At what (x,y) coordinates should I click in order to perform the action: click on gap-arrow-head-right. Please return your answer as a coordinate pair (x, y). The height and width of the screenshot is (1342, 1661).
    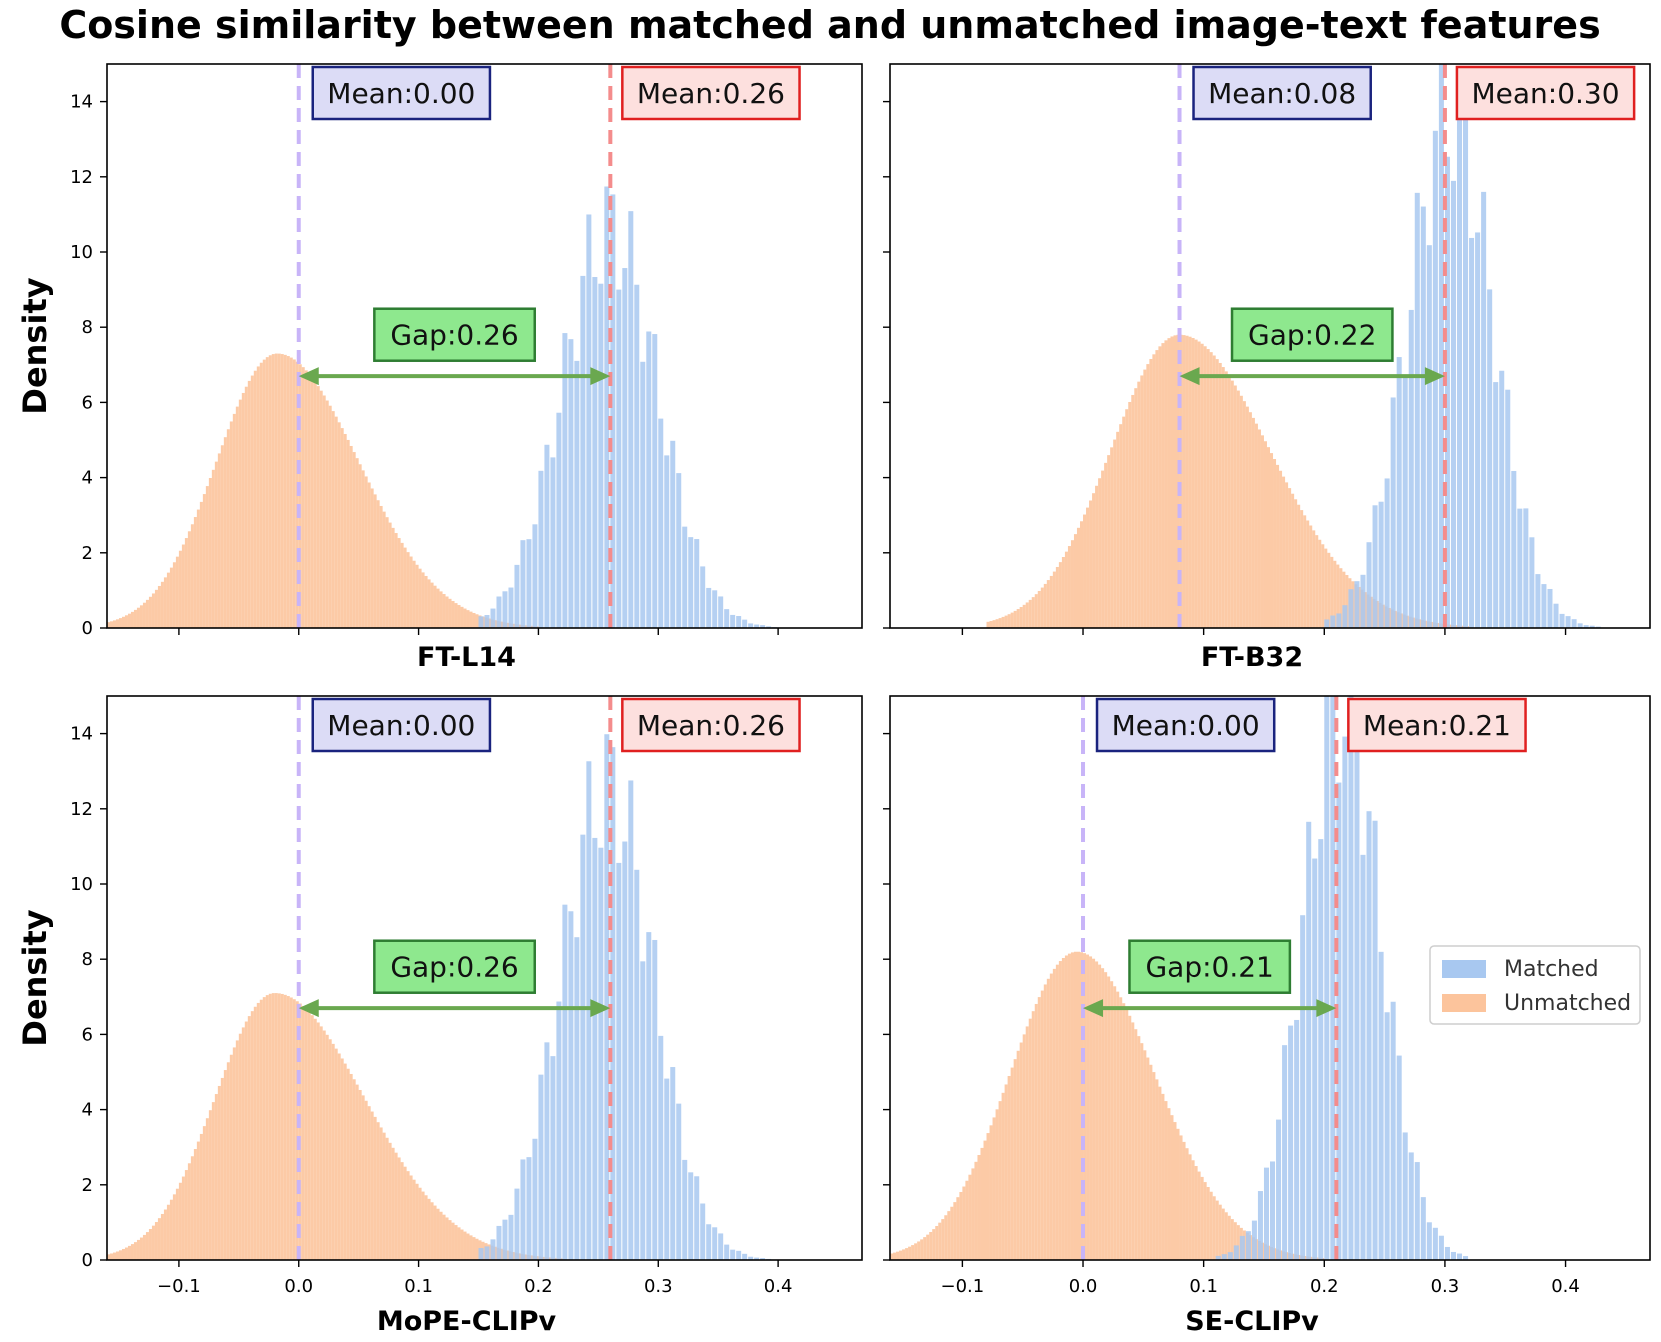
    Looking at the image, I should click on (1434, 376).